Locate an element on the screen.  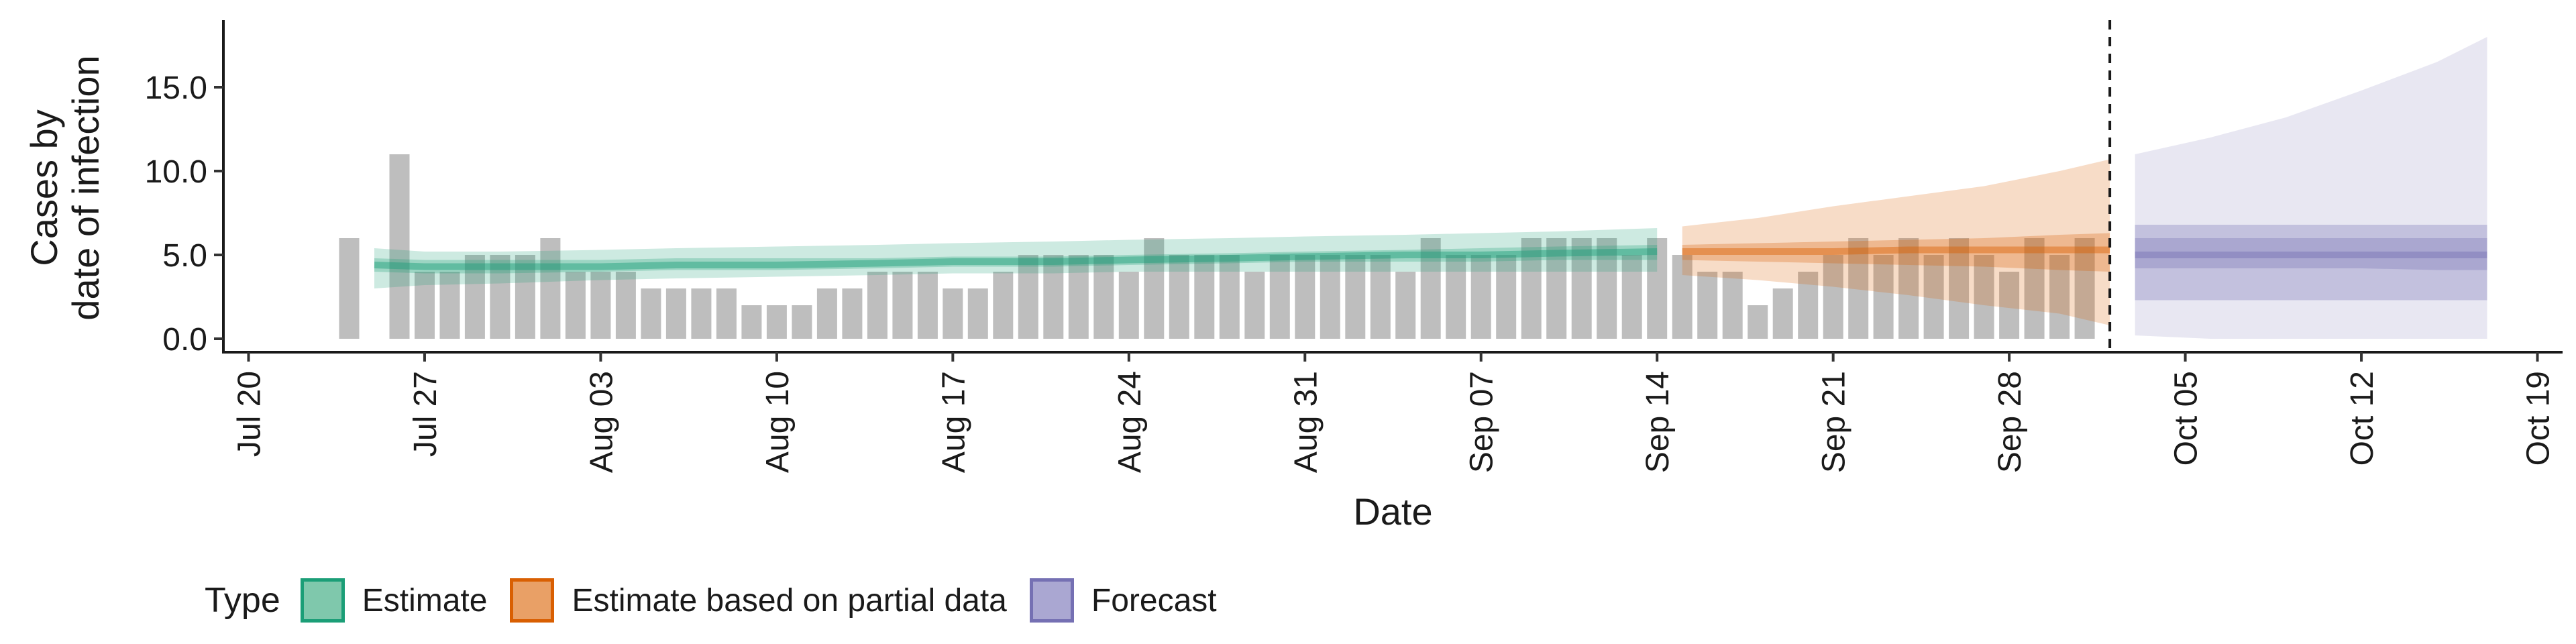
x-tick-label: Aug 17 is located at coordinates (953, 422).